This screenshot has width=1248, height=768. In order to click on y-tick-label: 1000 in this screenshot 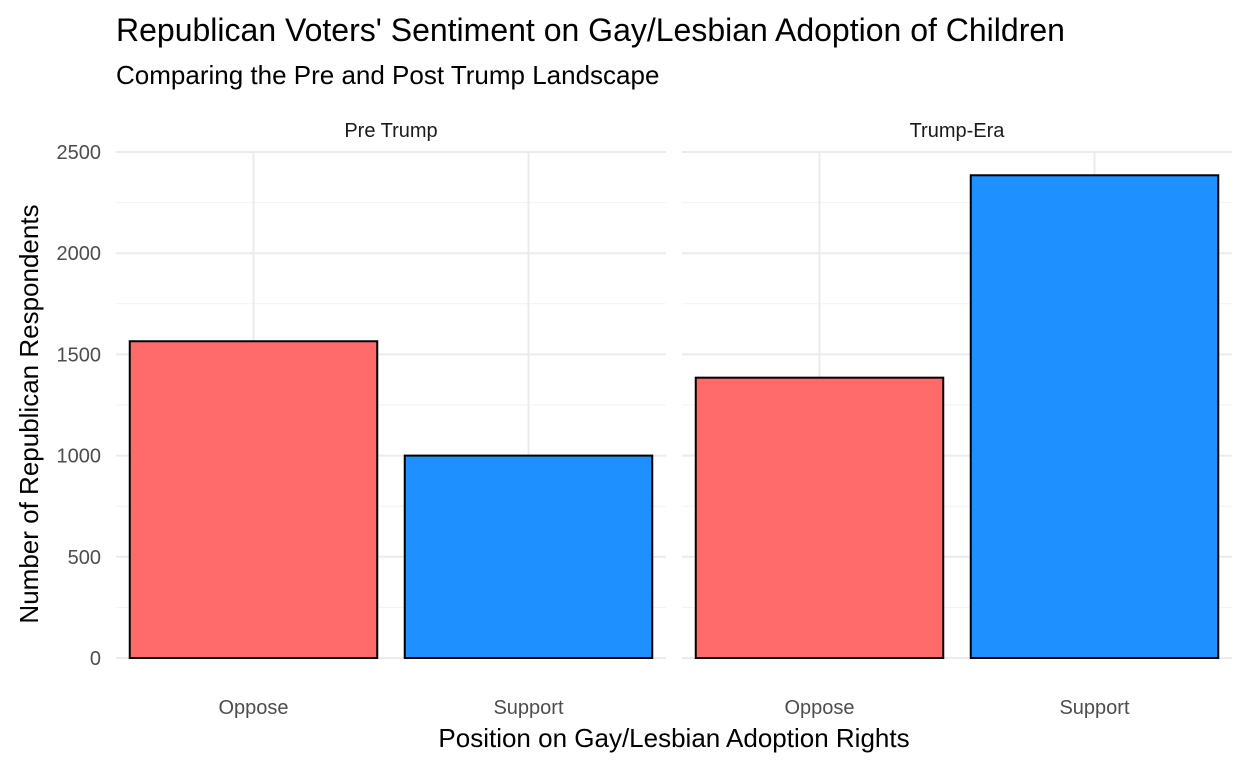, I will do `click(79, 457)`.